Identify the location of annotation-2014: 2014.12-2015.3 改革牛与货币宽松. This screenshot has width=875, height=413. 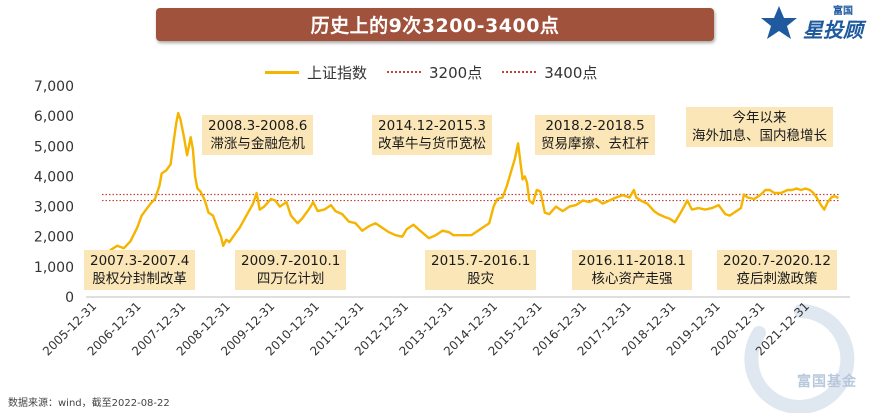
(432, 135).